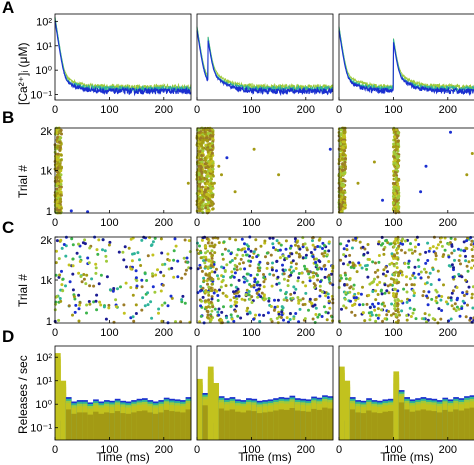 The height and width of the screenshot is (465, 474). Describe the element at coordinates (49, 322) in the screenshot. I see `y-tick-label: 1` at that location.